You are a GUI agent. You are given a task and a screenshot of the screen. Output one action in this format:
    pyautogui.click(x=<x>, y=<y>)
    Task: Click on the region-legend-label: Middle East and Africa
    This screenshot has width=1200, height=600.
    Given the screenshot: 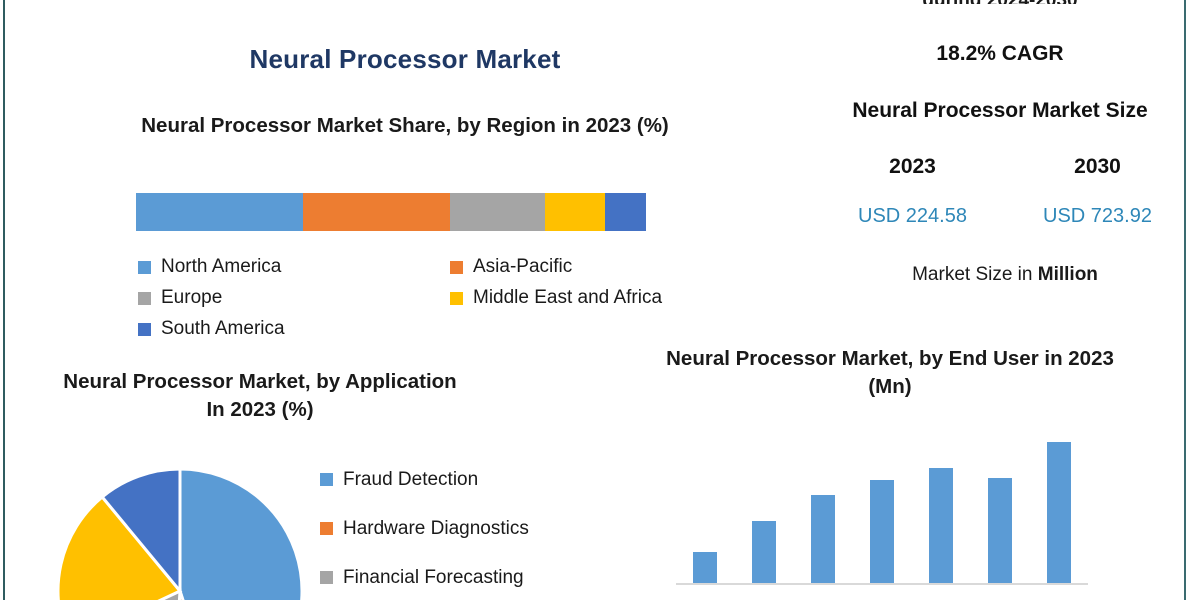 What is the action you would take?
    pyautogui.click(x=568, y=297)
    